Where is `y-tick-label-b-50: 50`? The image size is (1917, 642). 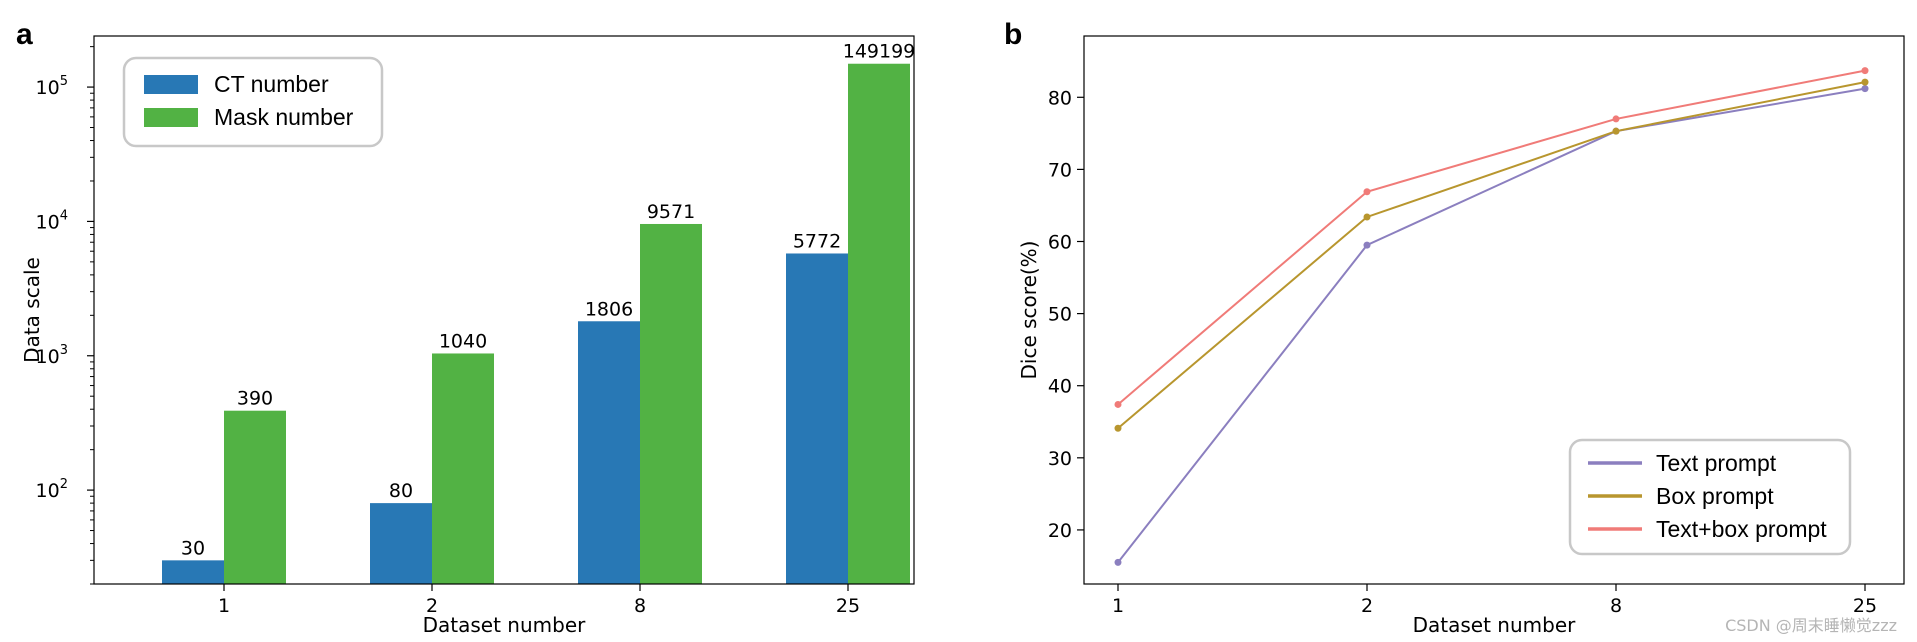 y-tick-label-b-50: 50 is located at coordinates (1060, 315).